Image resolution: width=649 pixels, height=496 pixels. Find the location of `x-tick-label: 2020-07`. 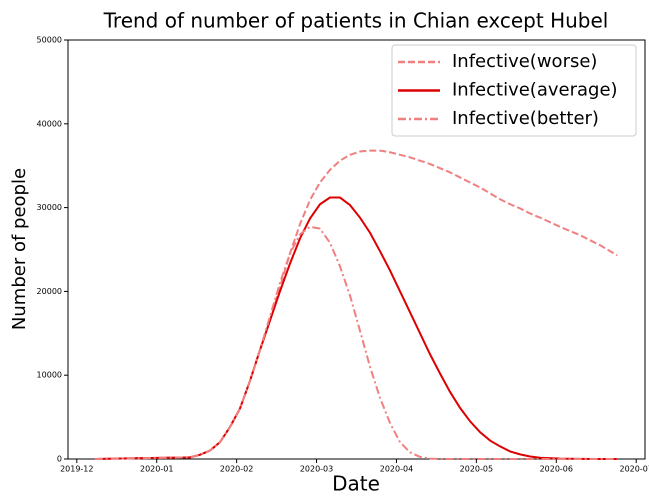

x-tick-label: 2020-07 is located at coordinates (634, 469).